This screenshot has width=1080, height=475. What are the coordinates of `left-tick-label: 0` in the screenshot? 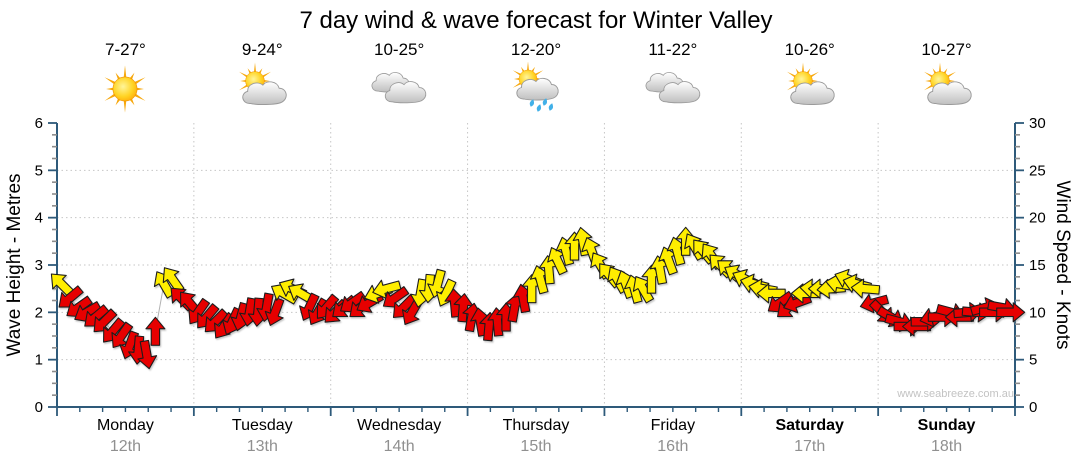 It's located at (39, 407).